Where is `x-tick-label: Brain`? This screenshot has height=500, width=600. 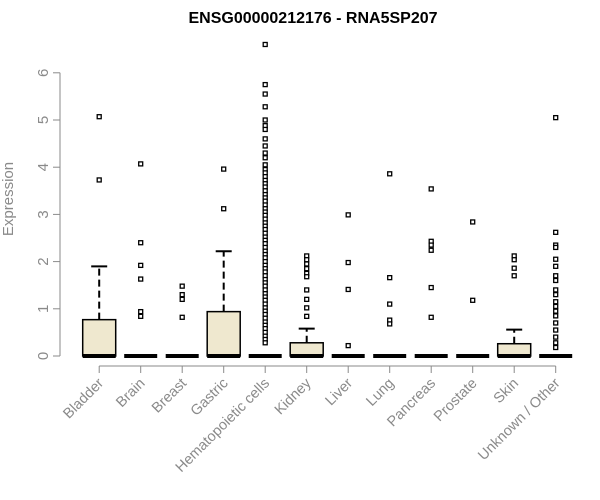 x-tick-label: Brain is located at coordinates (130, 393).